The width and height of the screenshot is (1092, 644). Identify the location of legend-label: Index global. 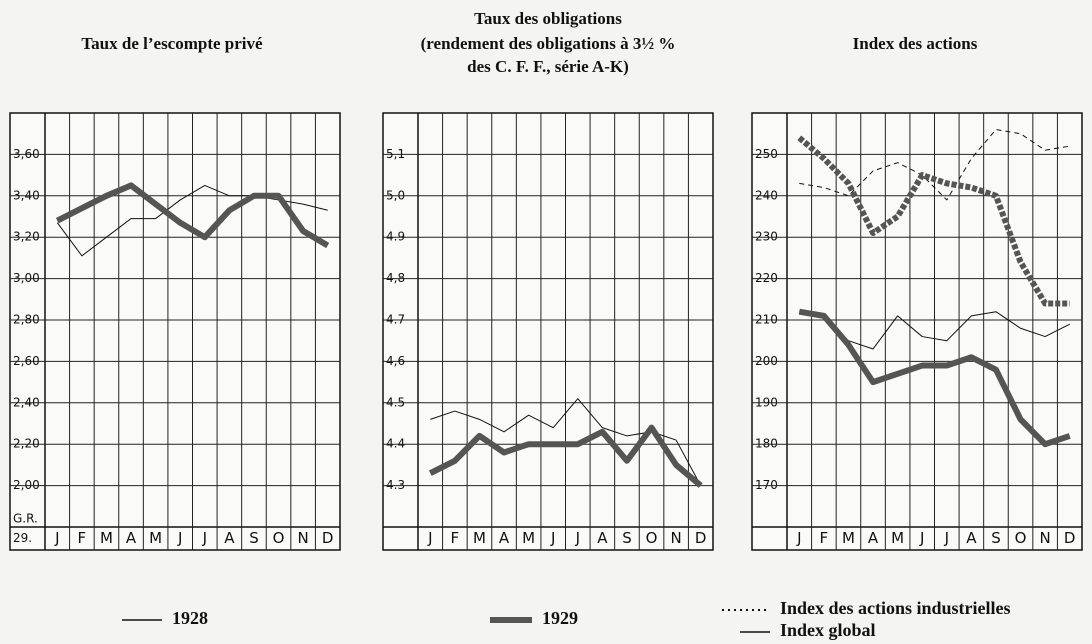
(828, 630).